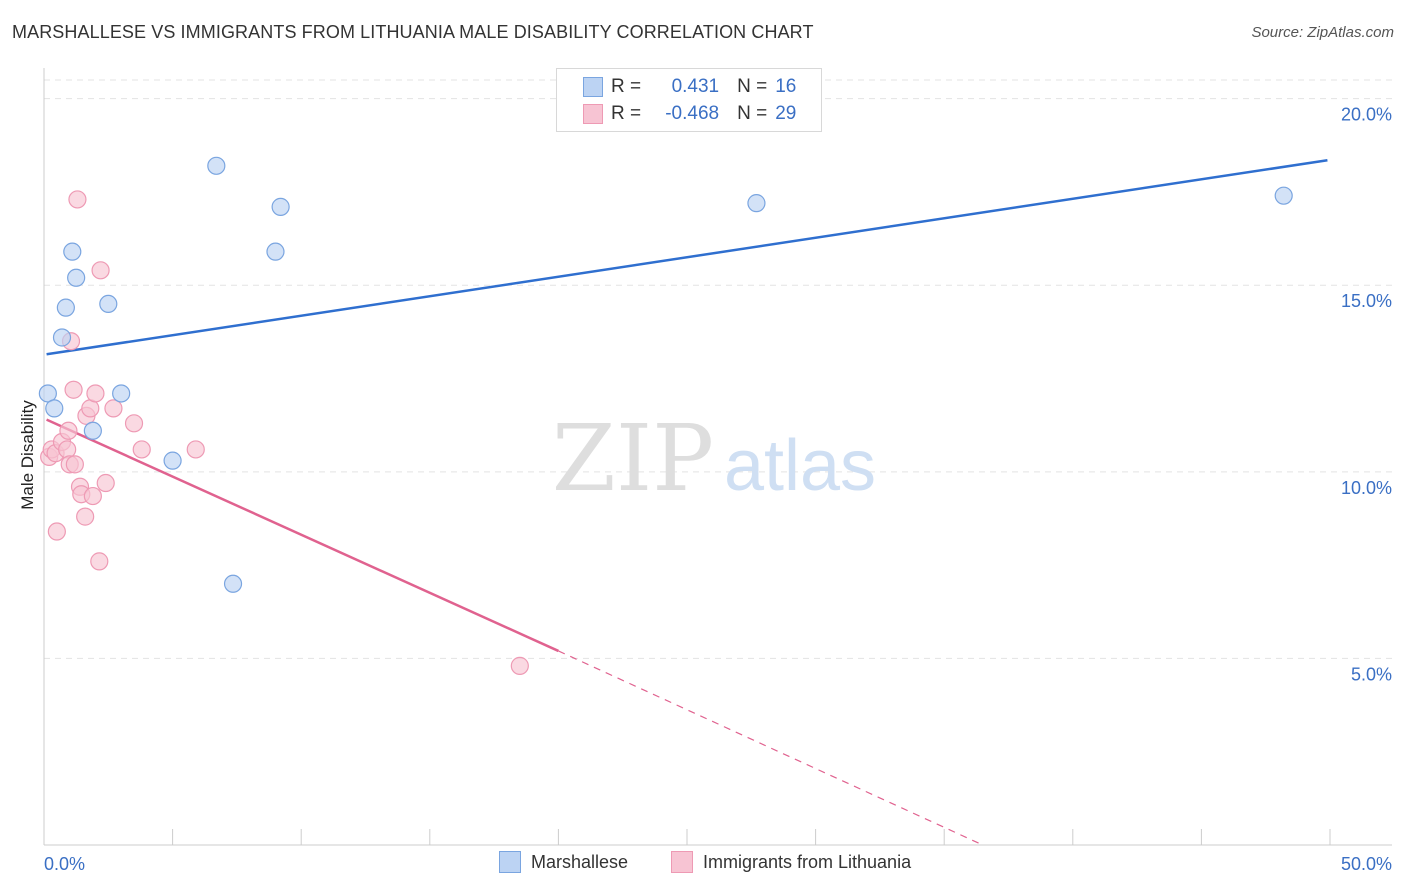 The height and width of the screenshot is (892, 1406). What do you see at coordinates (1366, 301) in the screenshot?
I see `y-tick-label: 15.0%` at bounding box center [1366, 301].